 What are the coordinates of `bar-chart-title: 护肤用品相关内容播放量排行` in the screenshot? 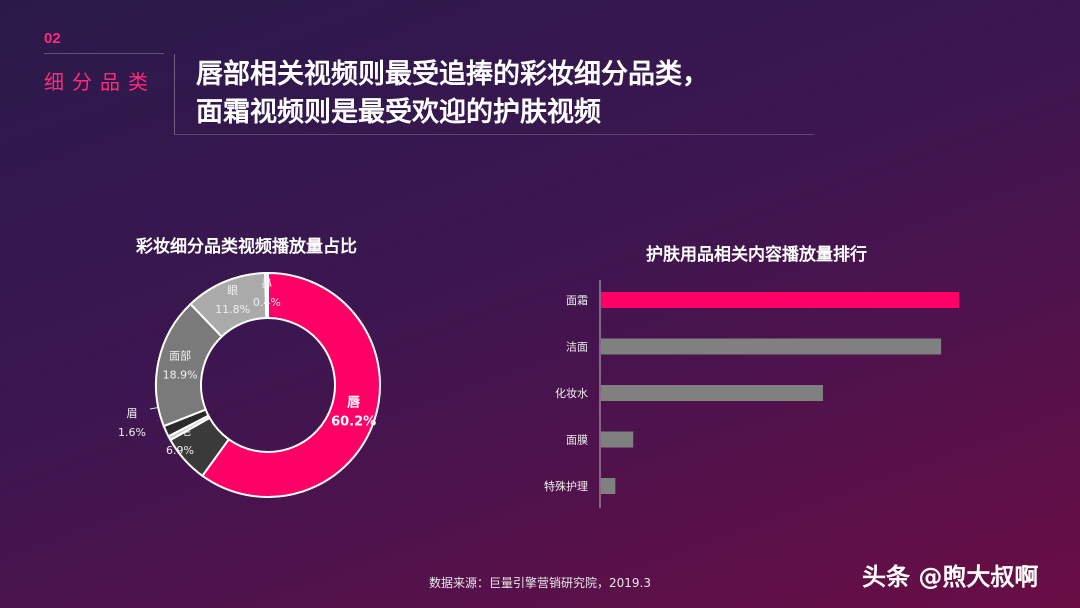 It's located at (756, 255).